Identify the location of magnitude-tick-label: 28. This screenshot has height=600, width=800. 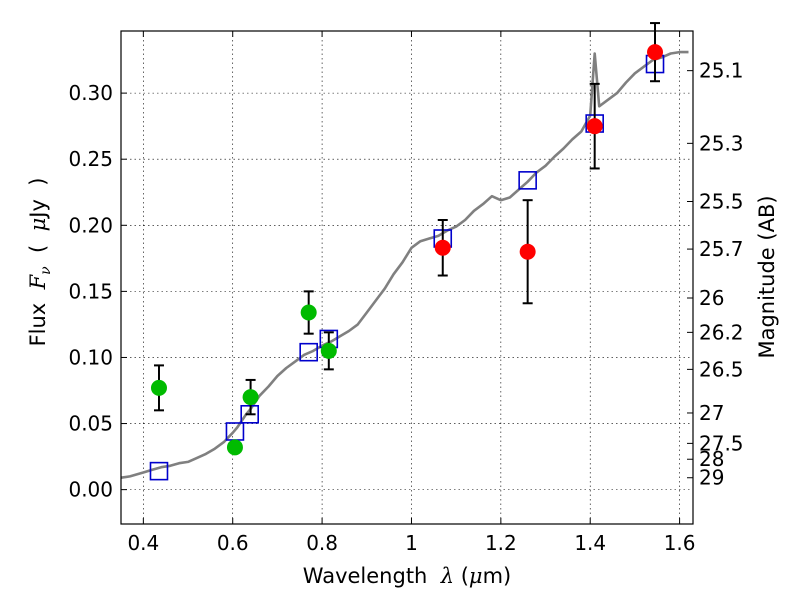
(711, 459).